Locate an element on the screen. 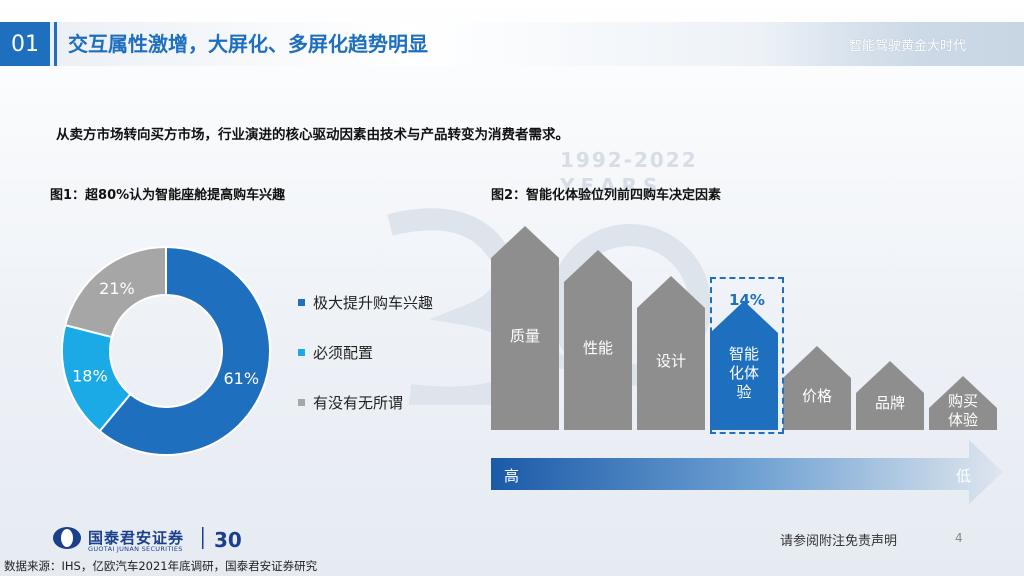 The image size is (1024, 576). donut-chart: 61% 18% 21% is located at coordinates (166, 350).